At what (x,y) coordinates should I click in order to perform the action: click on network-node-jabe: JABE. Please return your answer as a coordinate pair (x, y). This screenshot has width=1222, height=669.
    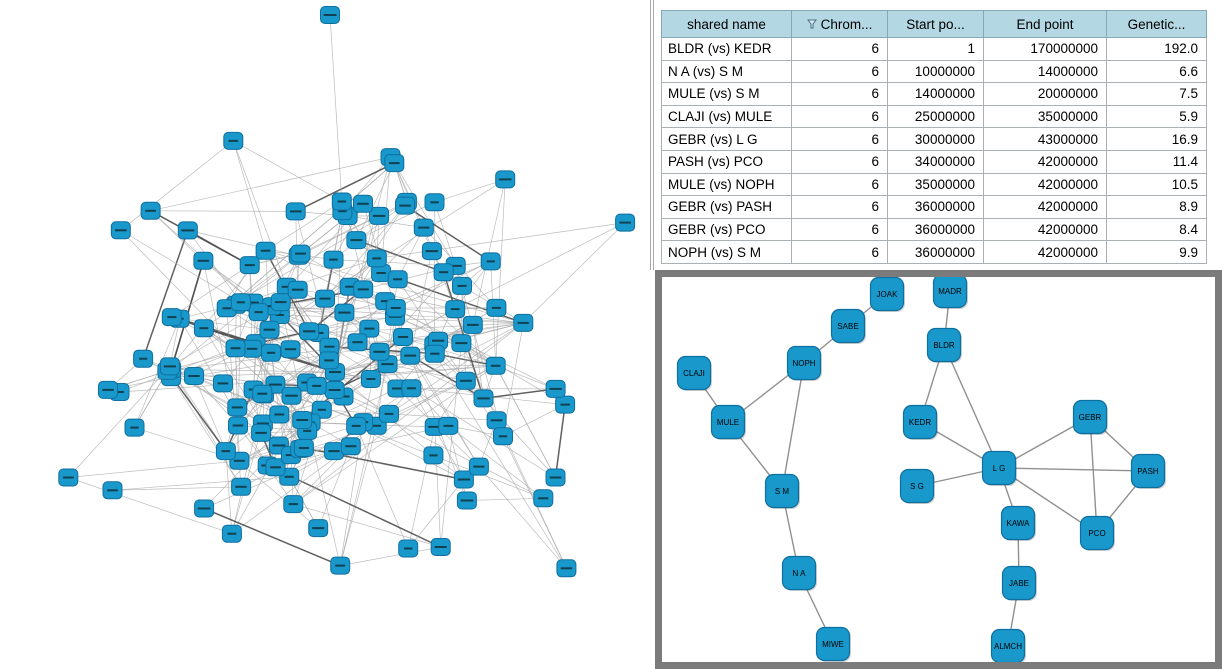
    Looking at the image, I should click on (1019, 583).